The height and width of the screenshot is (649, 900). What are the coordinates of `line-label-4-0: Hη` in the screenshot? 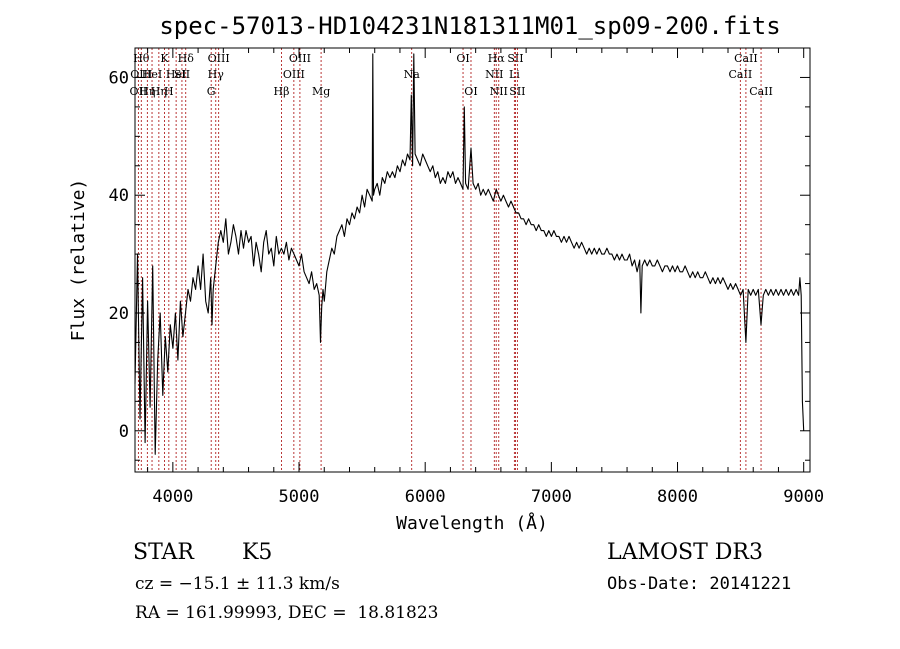 It's located at (159, 91).